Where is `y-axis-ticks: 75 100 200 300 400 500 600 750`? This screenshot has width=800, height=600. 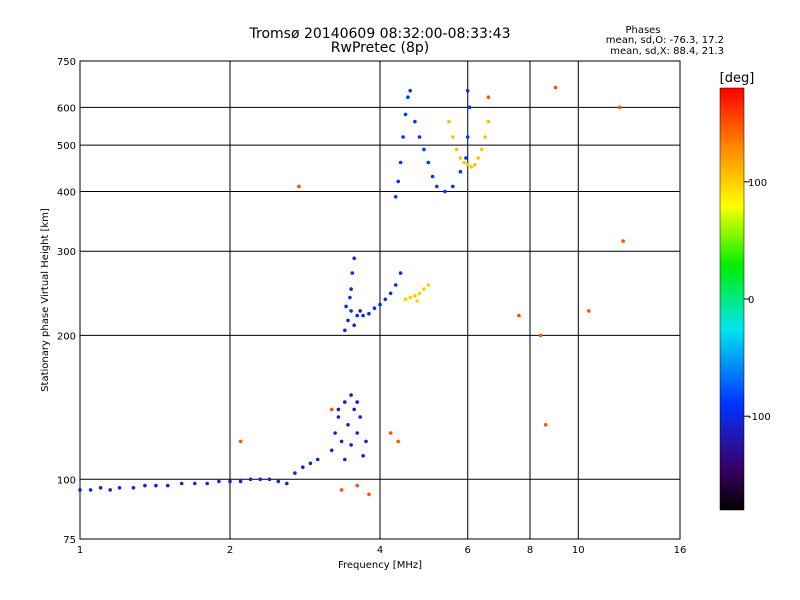 y-axis-ticks: 75 100 200 300 400 500 600 750 is located at coordinates (66, 301).